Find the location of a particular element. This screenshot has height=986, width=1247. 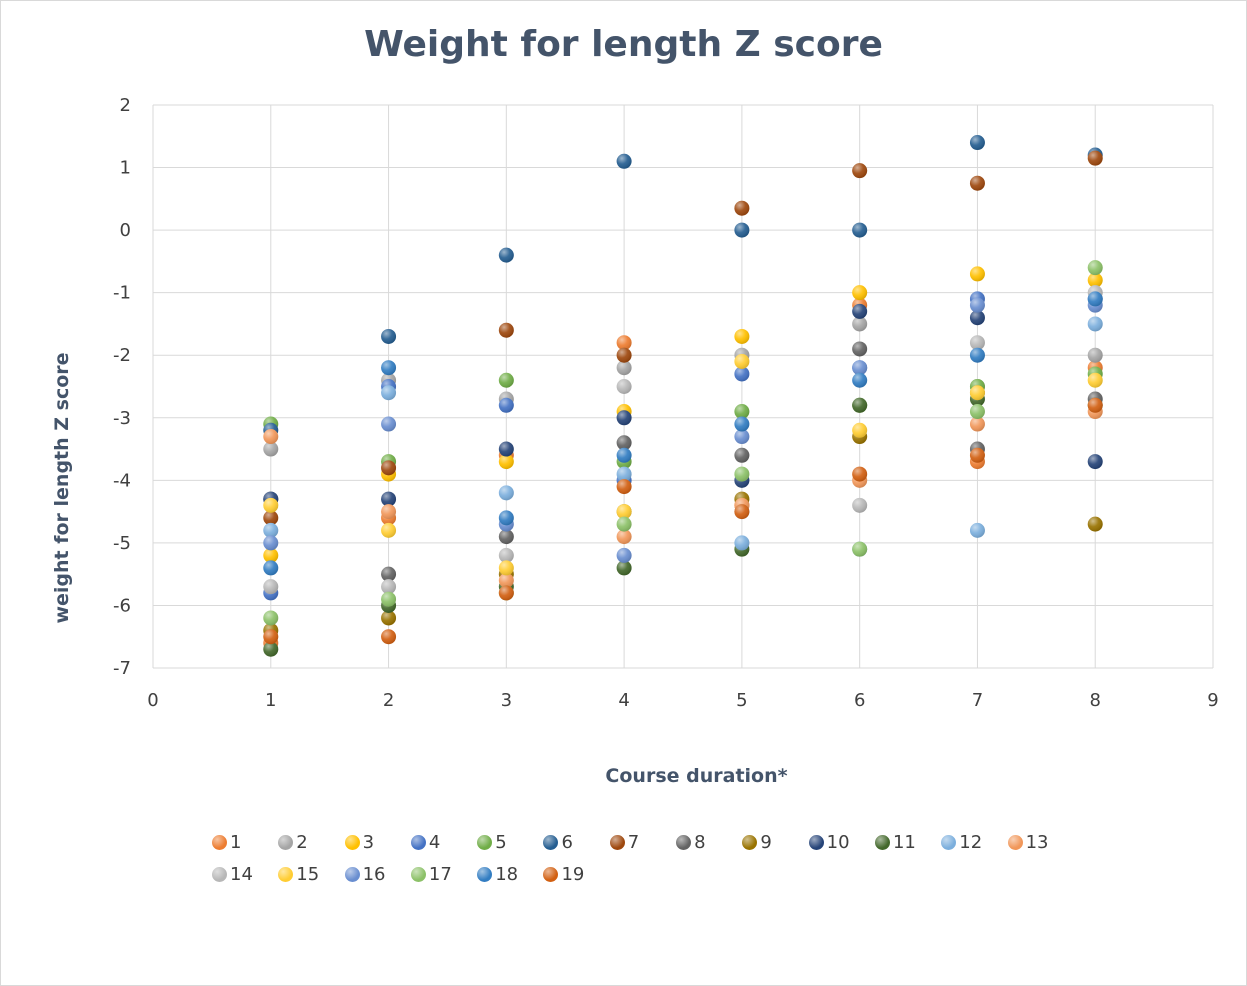

y-tick-label: 0 is located at coordinates (125, 230).